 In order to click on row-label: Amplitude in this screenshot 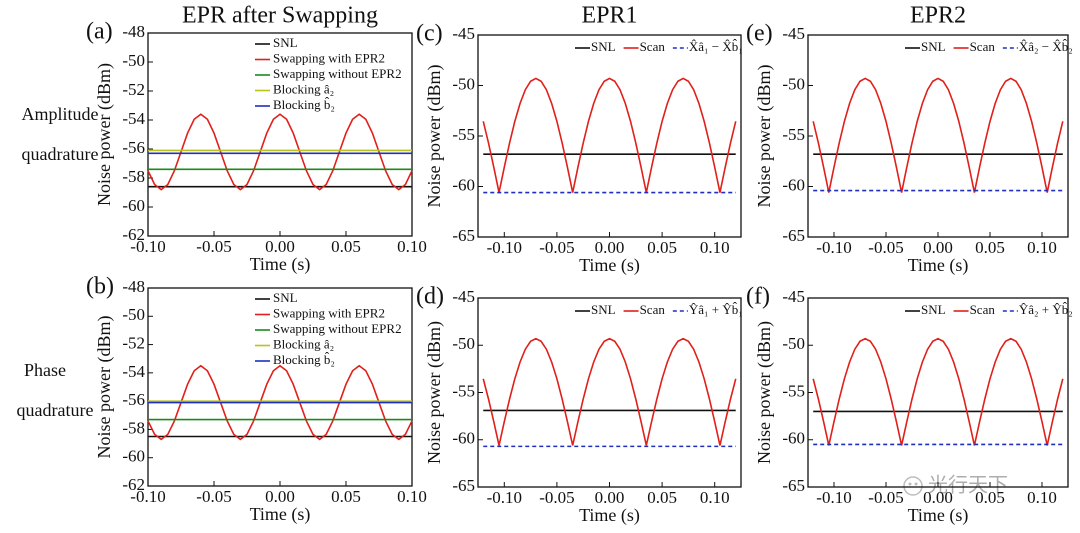, I will do `click(60, 114)`.